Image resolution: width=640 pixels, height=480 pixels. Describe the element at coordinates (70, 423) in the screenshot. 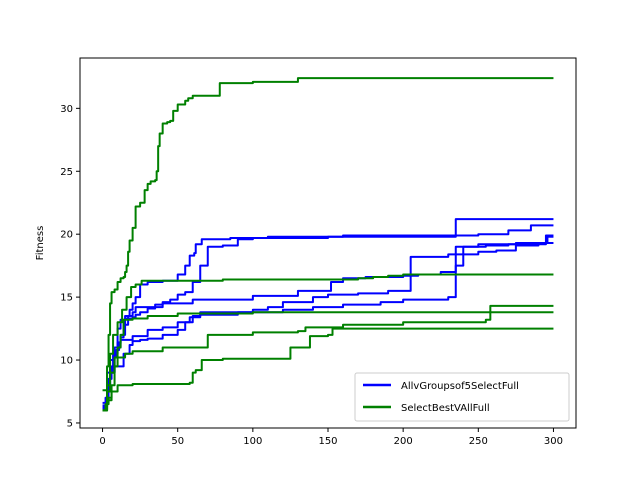

I see `y-tick-label: 5` at that location.